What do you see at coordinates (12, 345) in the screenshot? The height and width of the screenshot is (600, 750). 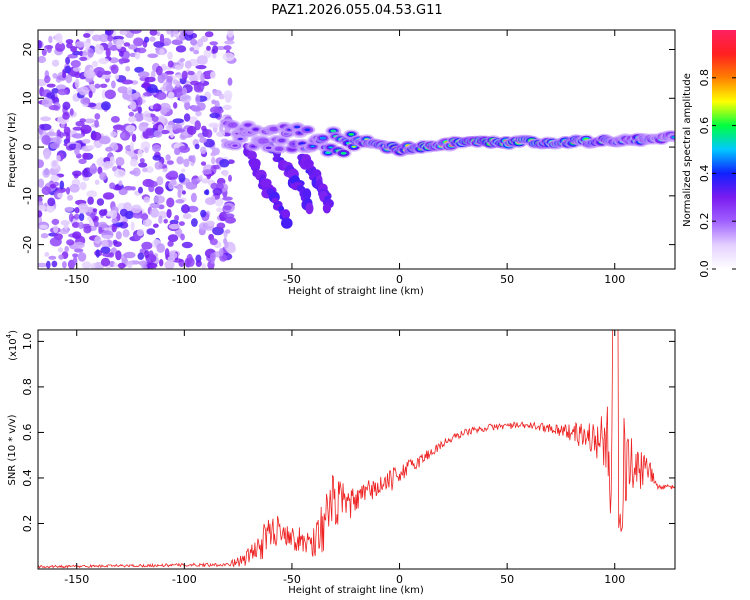 I see `svg-text: (x104)` at bounding box center [12, 345].